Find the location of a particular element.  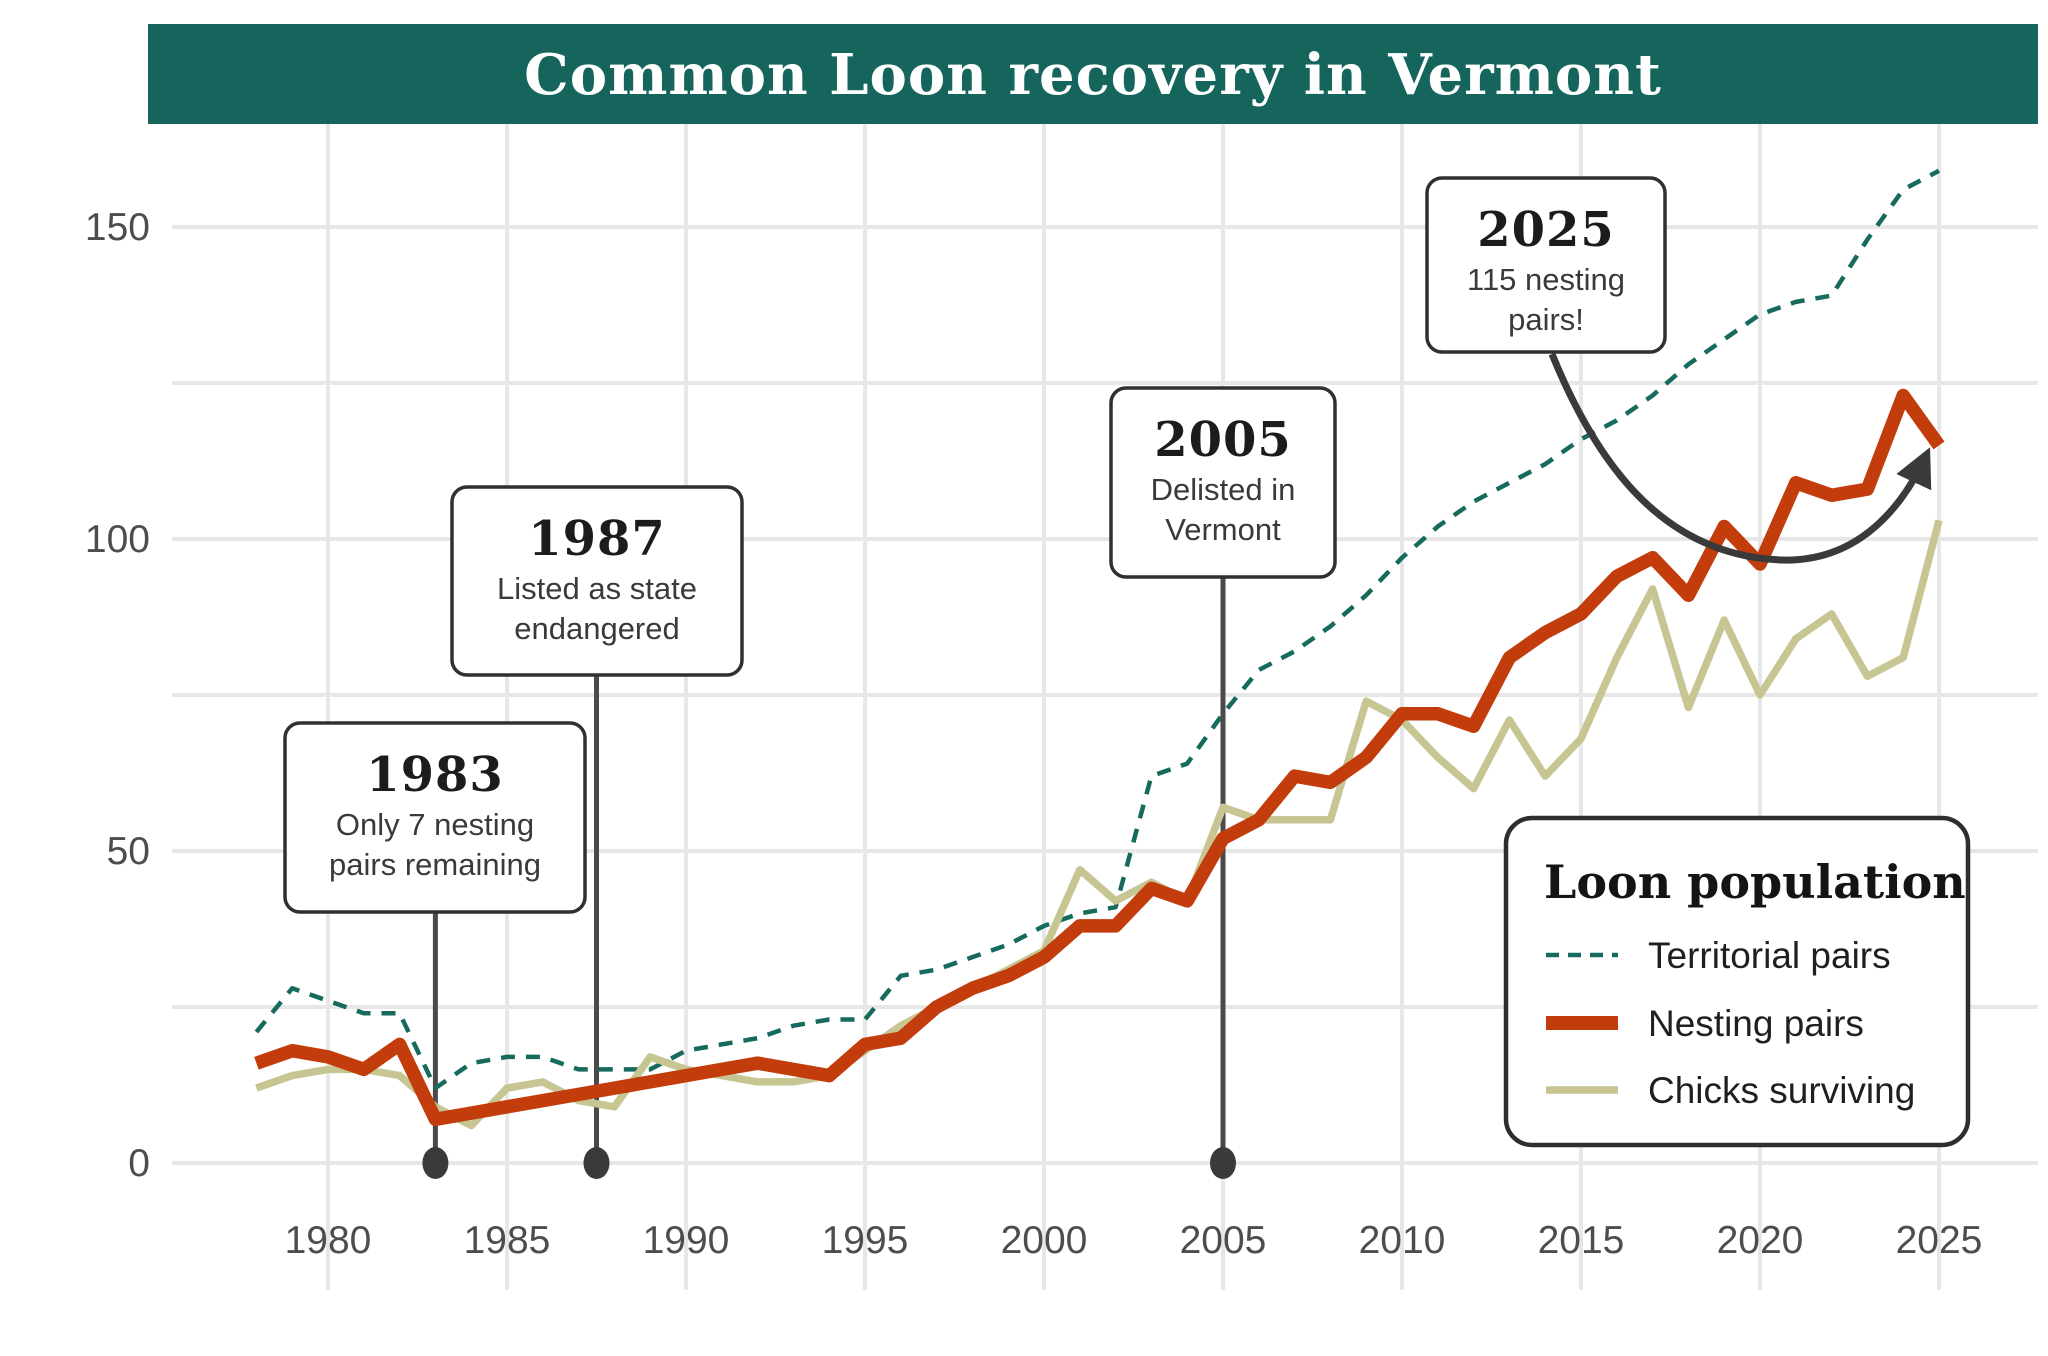

annotation-box-1987 is located at coordinates (597, 581).